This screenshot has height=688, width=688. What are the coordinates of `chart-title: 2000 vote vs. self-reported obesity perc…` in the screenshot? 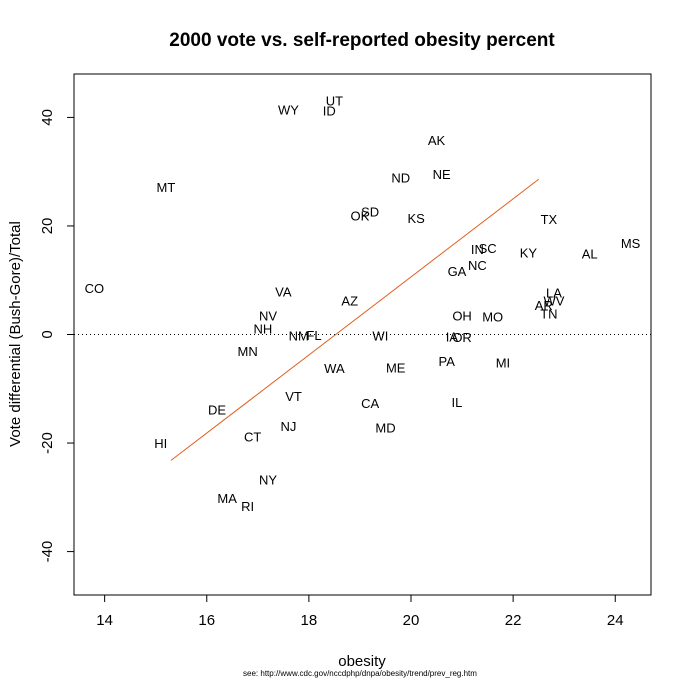 It's located at (362, 40).